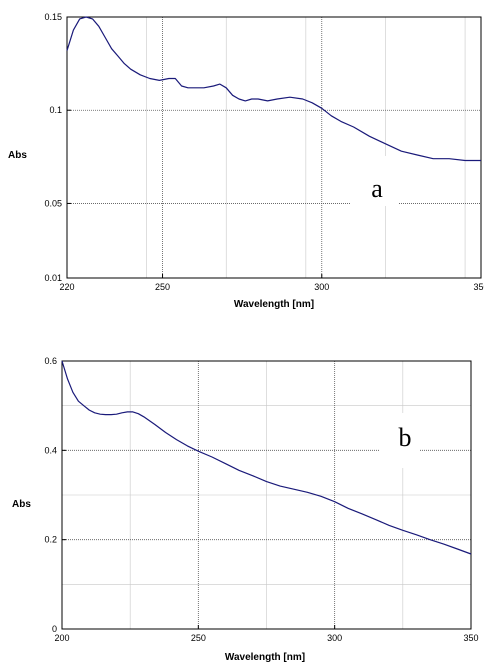 The width and height of the screenshot is (484, 663). Describe the element at coordinates (53, 203) in the screenshot. I see `y-tick-label: 0.05` at that location.